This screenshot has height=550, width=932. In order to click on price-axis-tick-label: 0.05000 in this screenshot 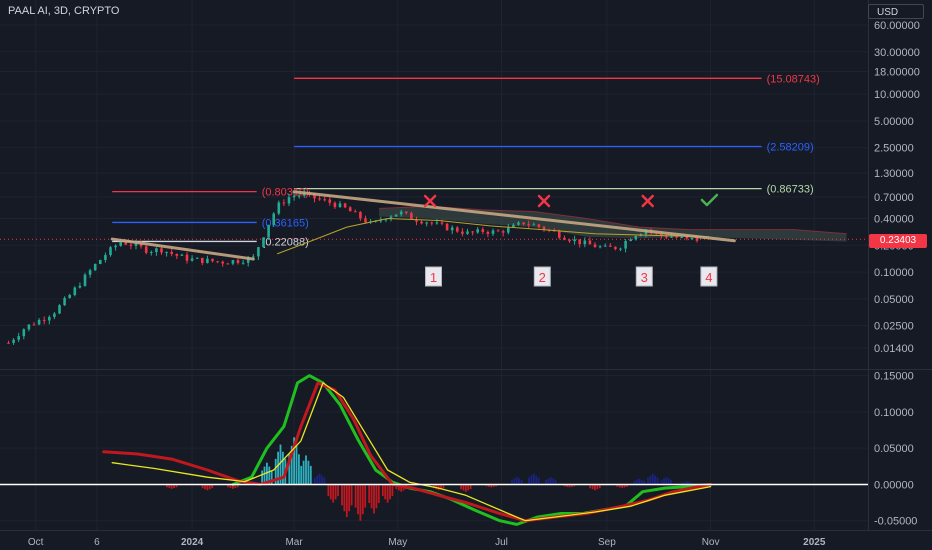, I will do `click(894, 300)`.